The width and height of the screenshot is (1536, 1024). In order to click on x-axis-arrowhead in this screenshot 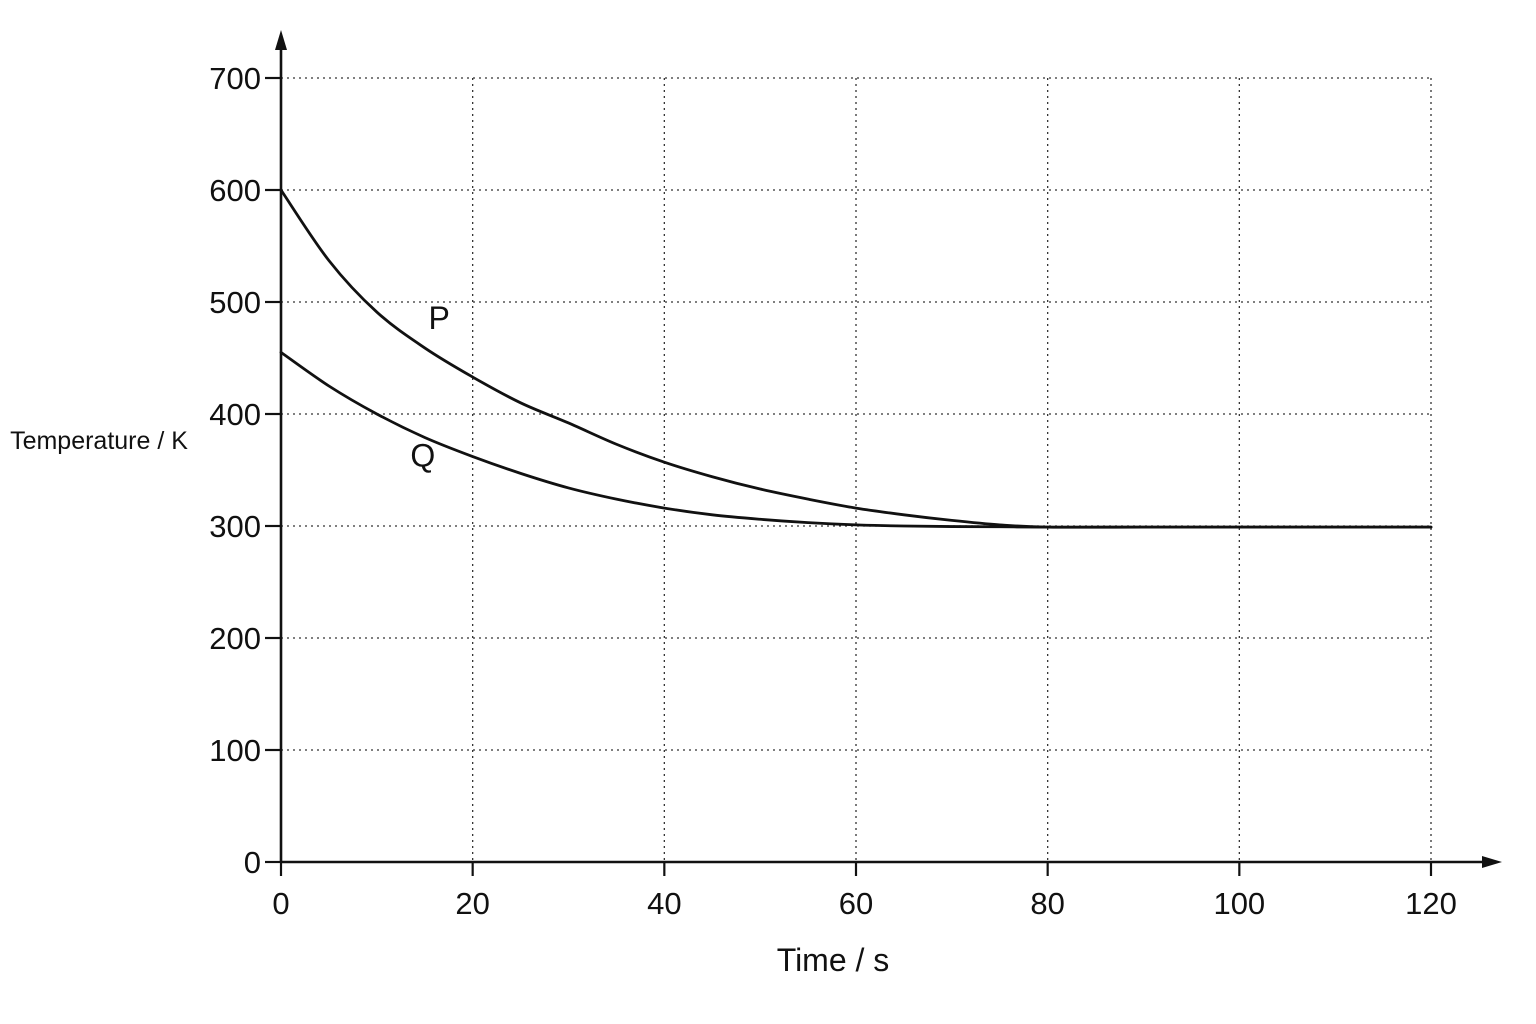, I will do `click(1492, 862)`.